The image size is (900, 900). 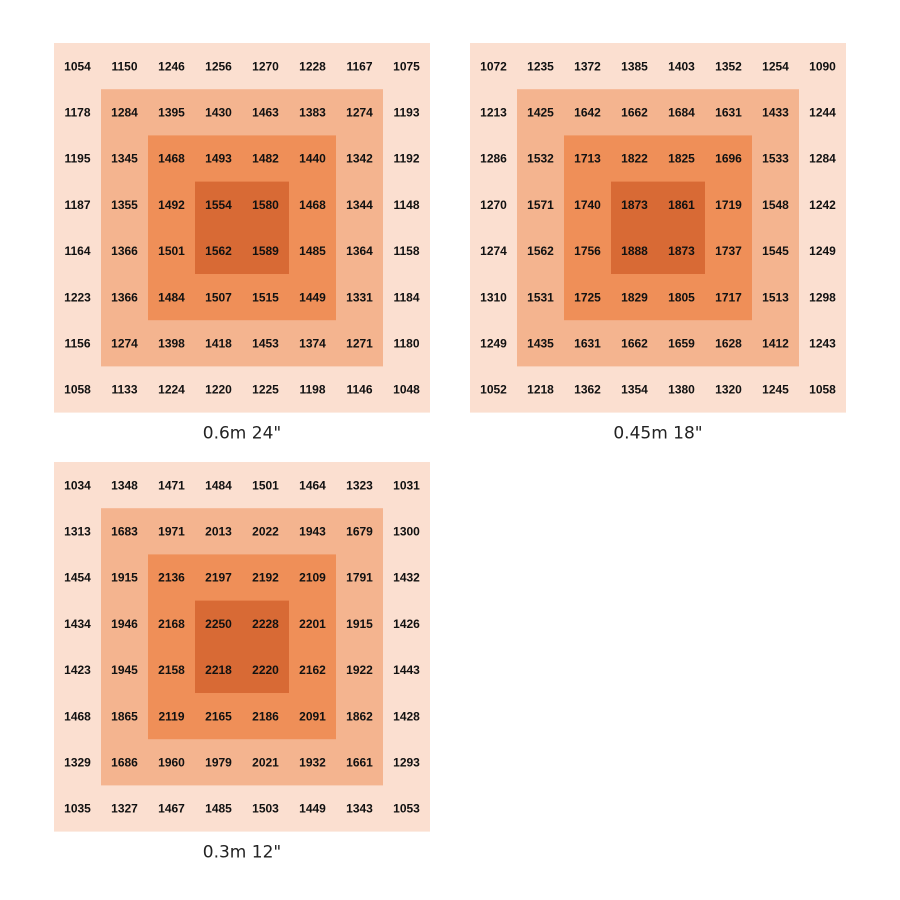 What do you see at coordinates (171, 809) in the screenshot?
I see `cell-value: 1467` at bounding box center [171, 809].